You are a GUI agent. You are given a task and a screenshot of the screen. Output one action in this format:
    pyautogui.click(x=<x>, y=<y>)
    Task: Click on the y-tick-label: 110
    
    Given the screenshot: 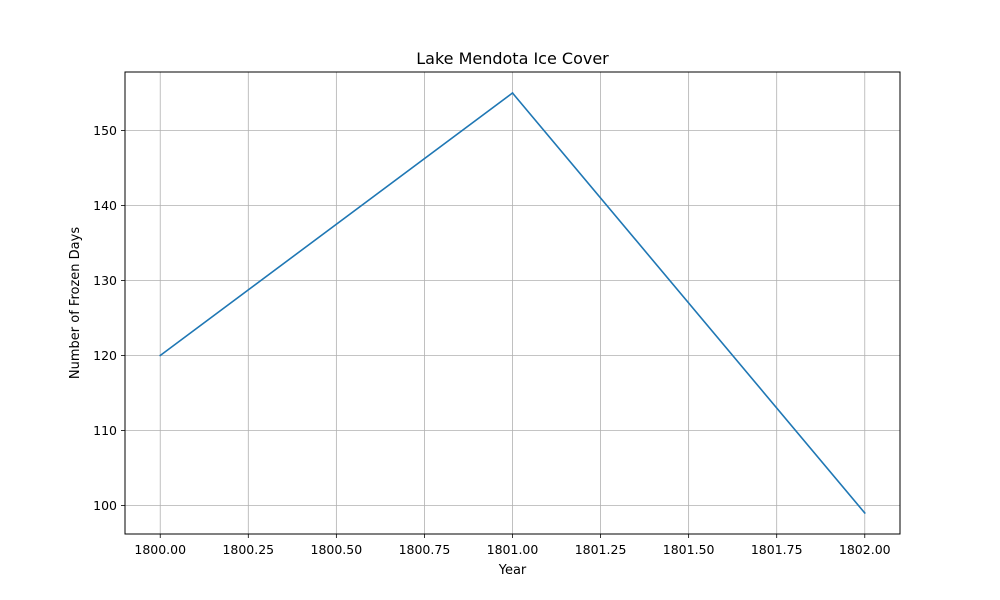 What is the action you would take?
    pyautogui.click(x=105, y=430)
    